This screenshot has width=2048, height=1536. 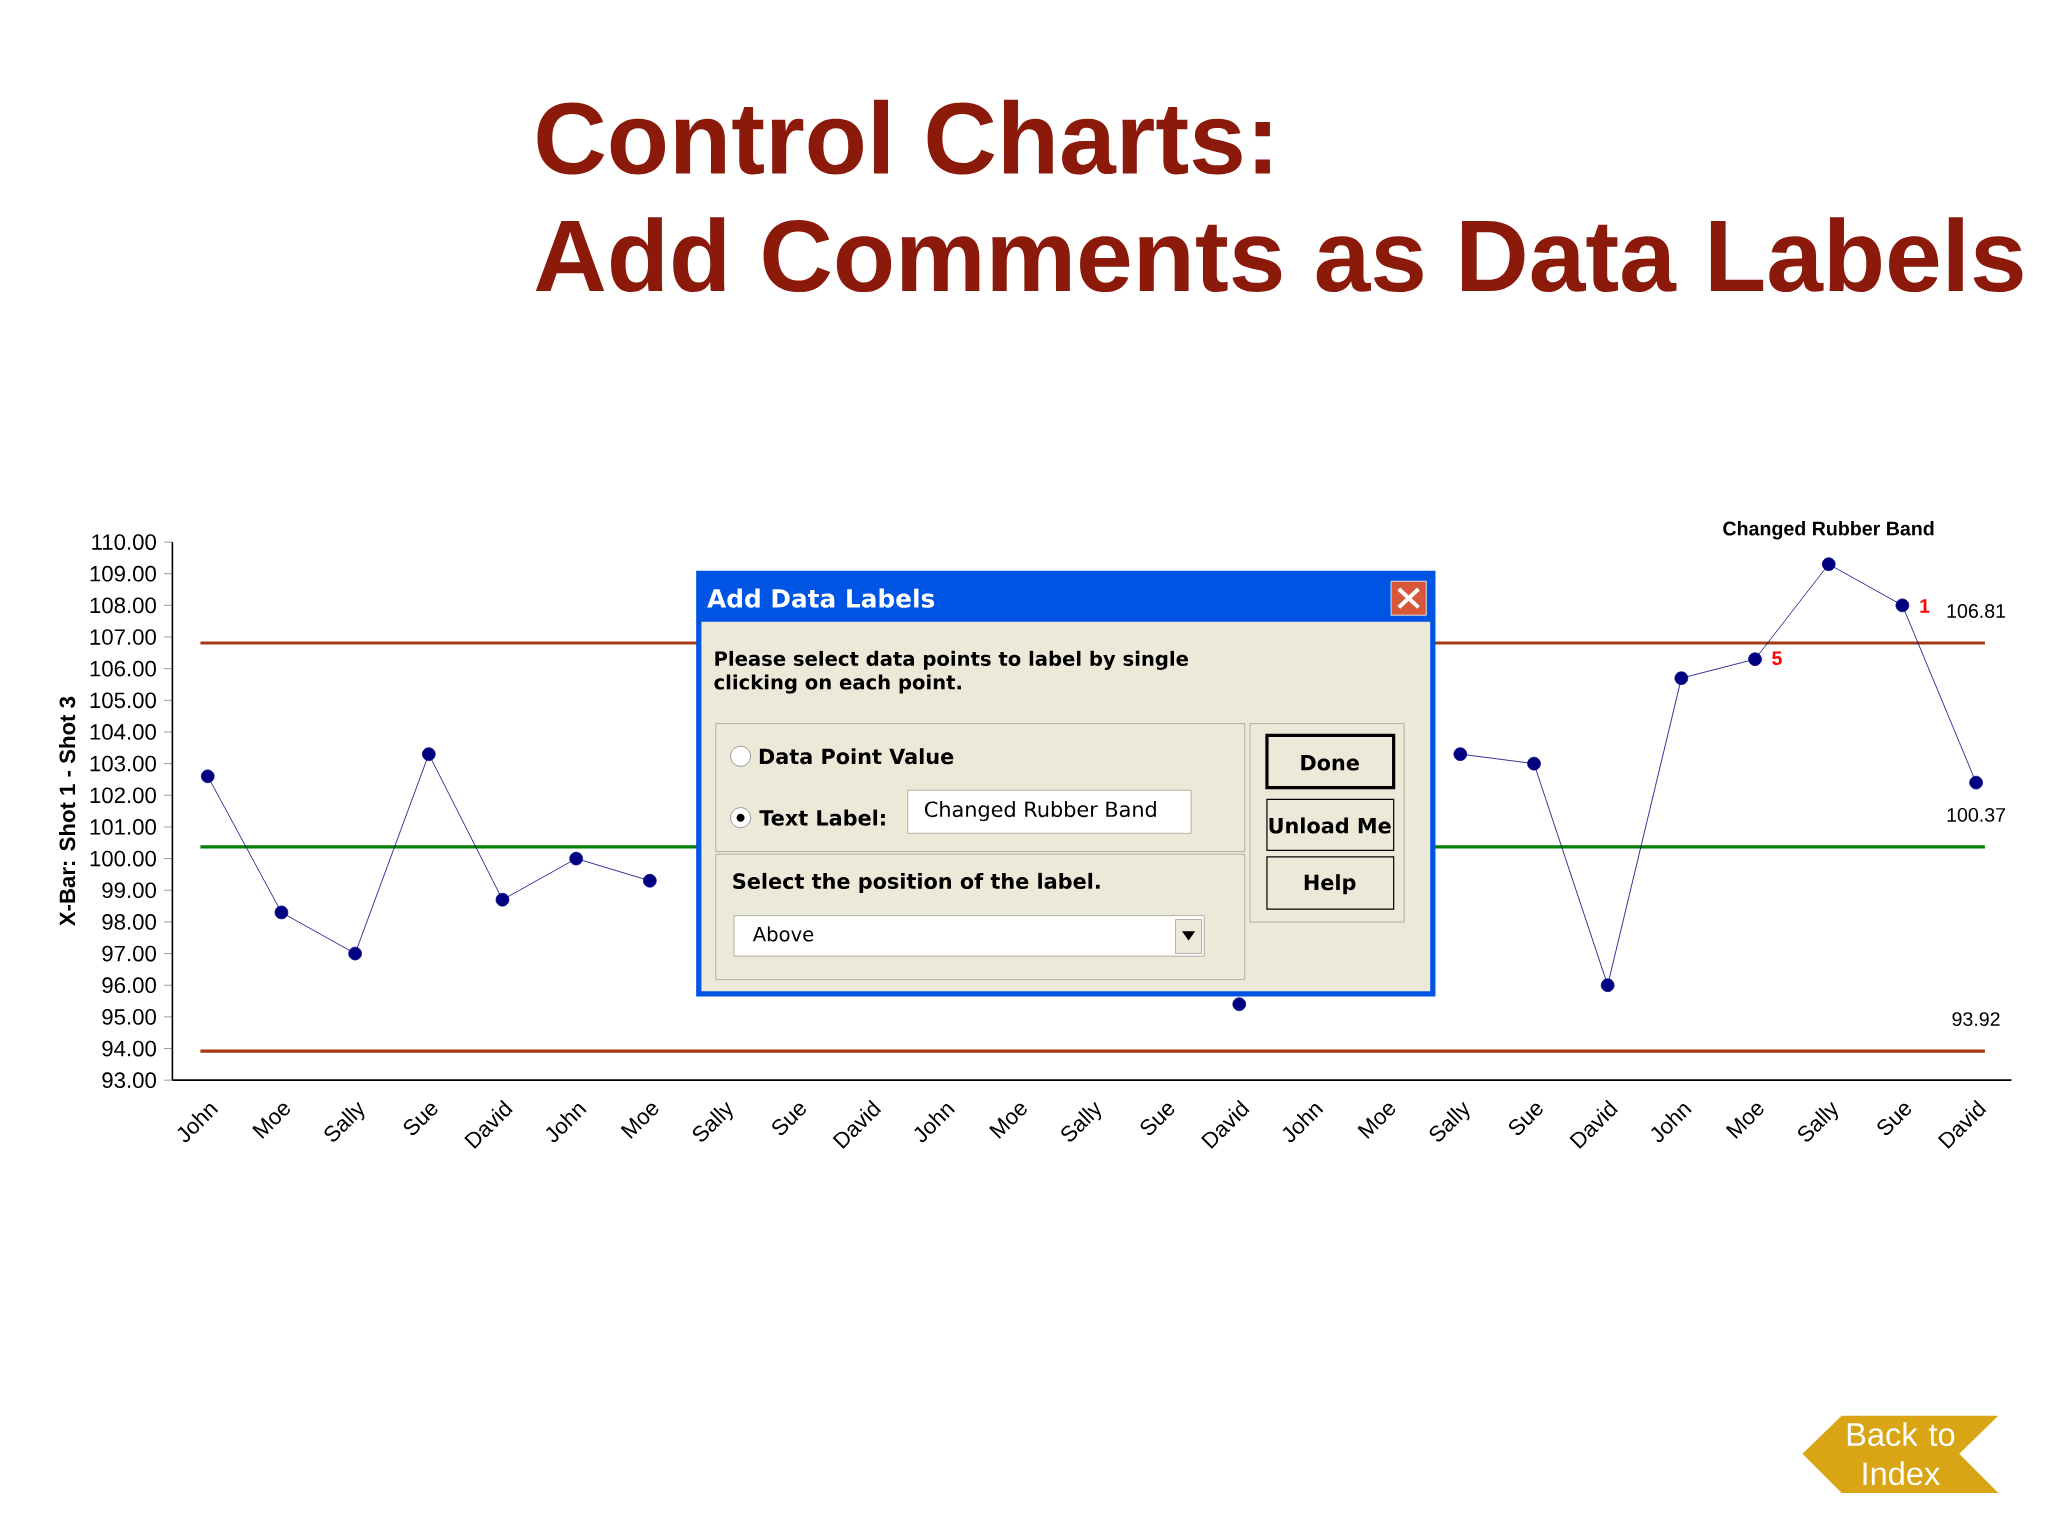 What do you see at coordinates (129, 922) in the screenshot?
I see `y-tick-label: 98.00` at bounding box center [129, 922].